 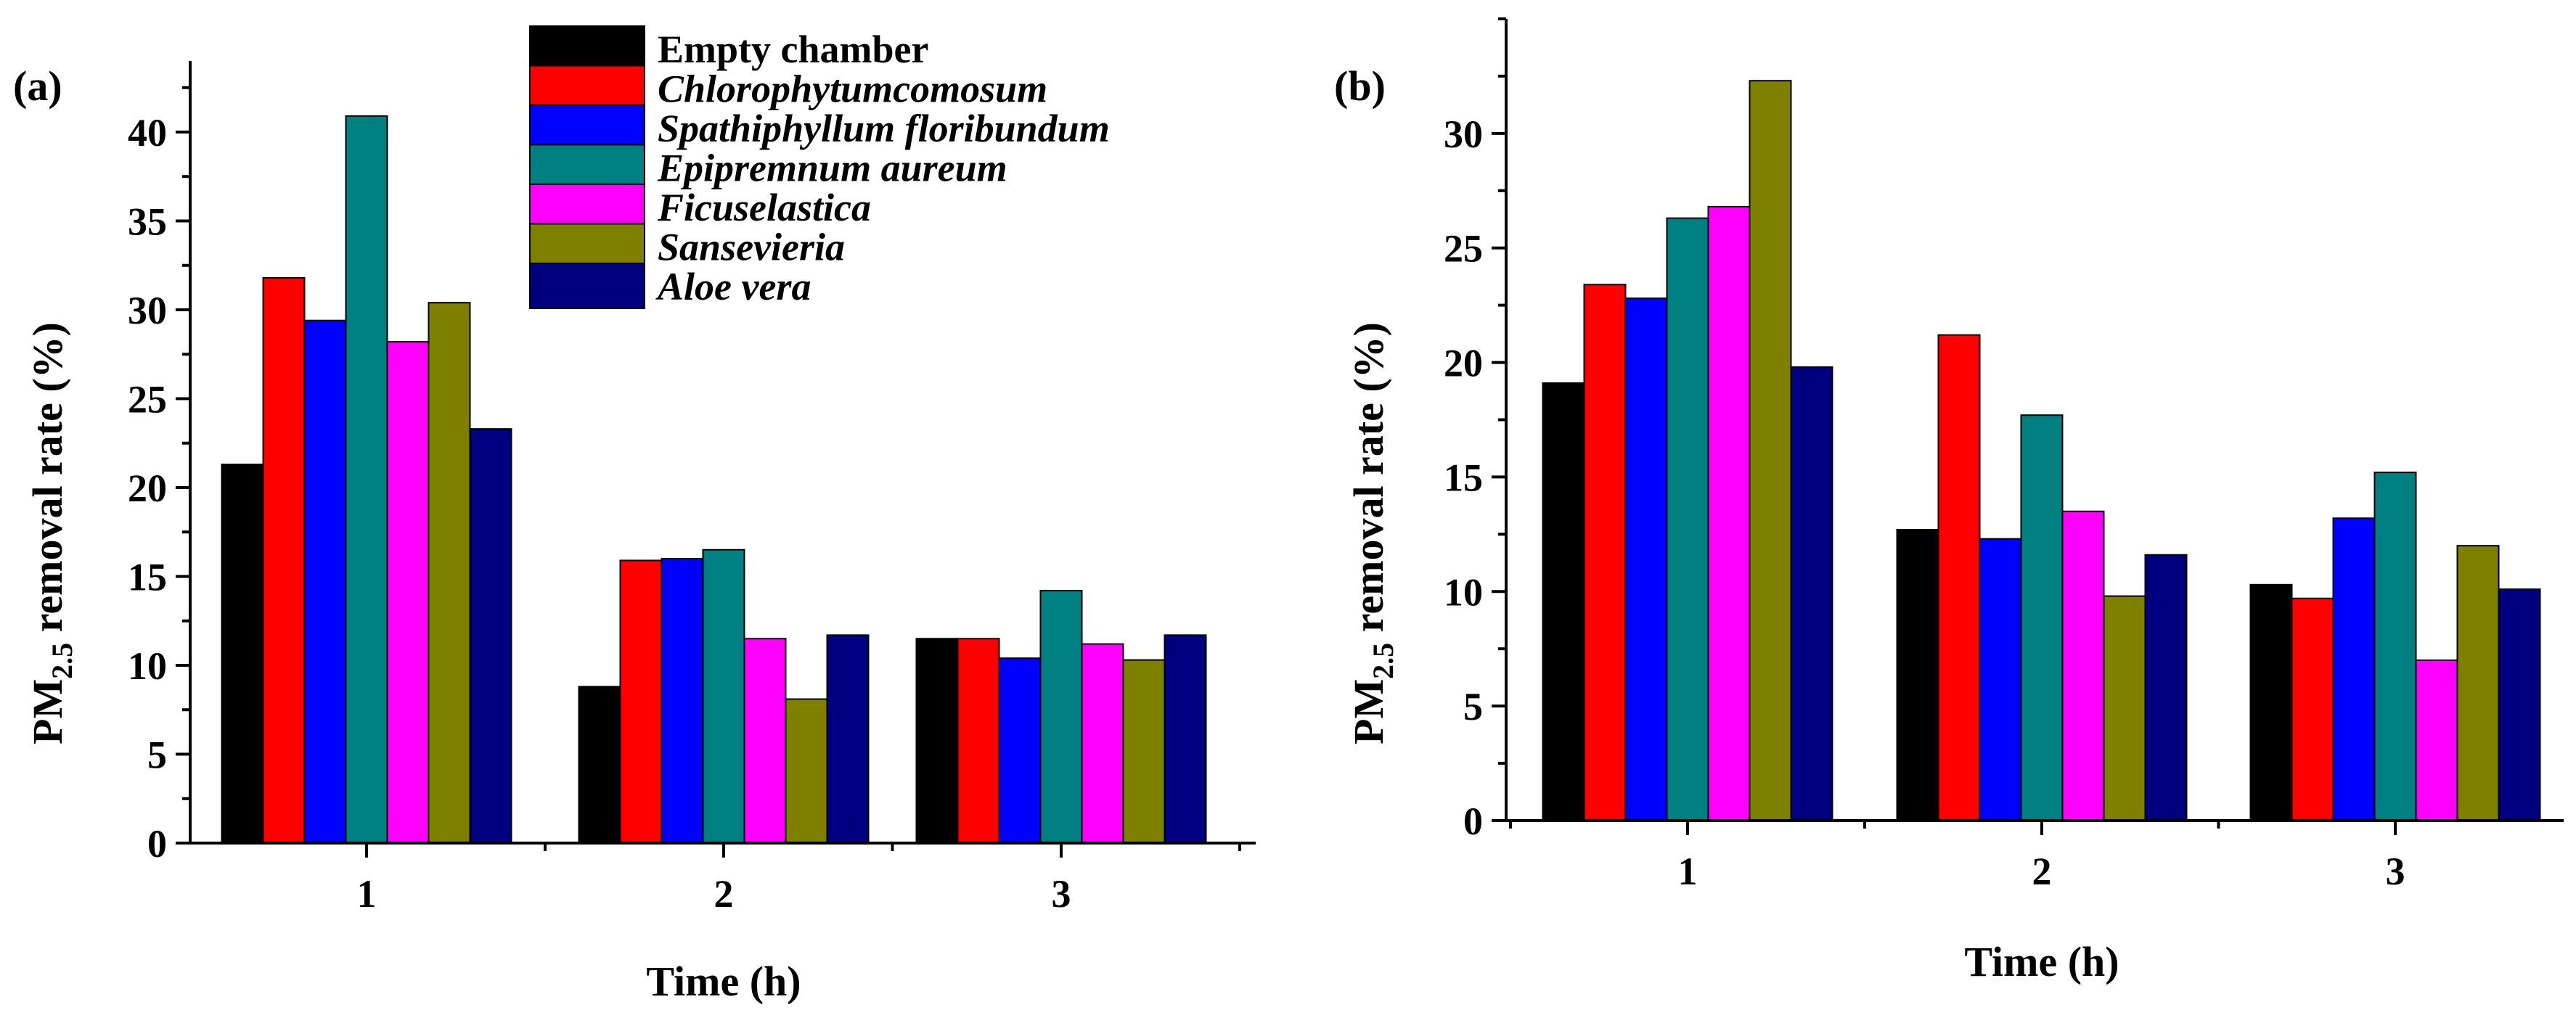 I want to click on panel-b-label: (b), so click(x=1360, y=86).